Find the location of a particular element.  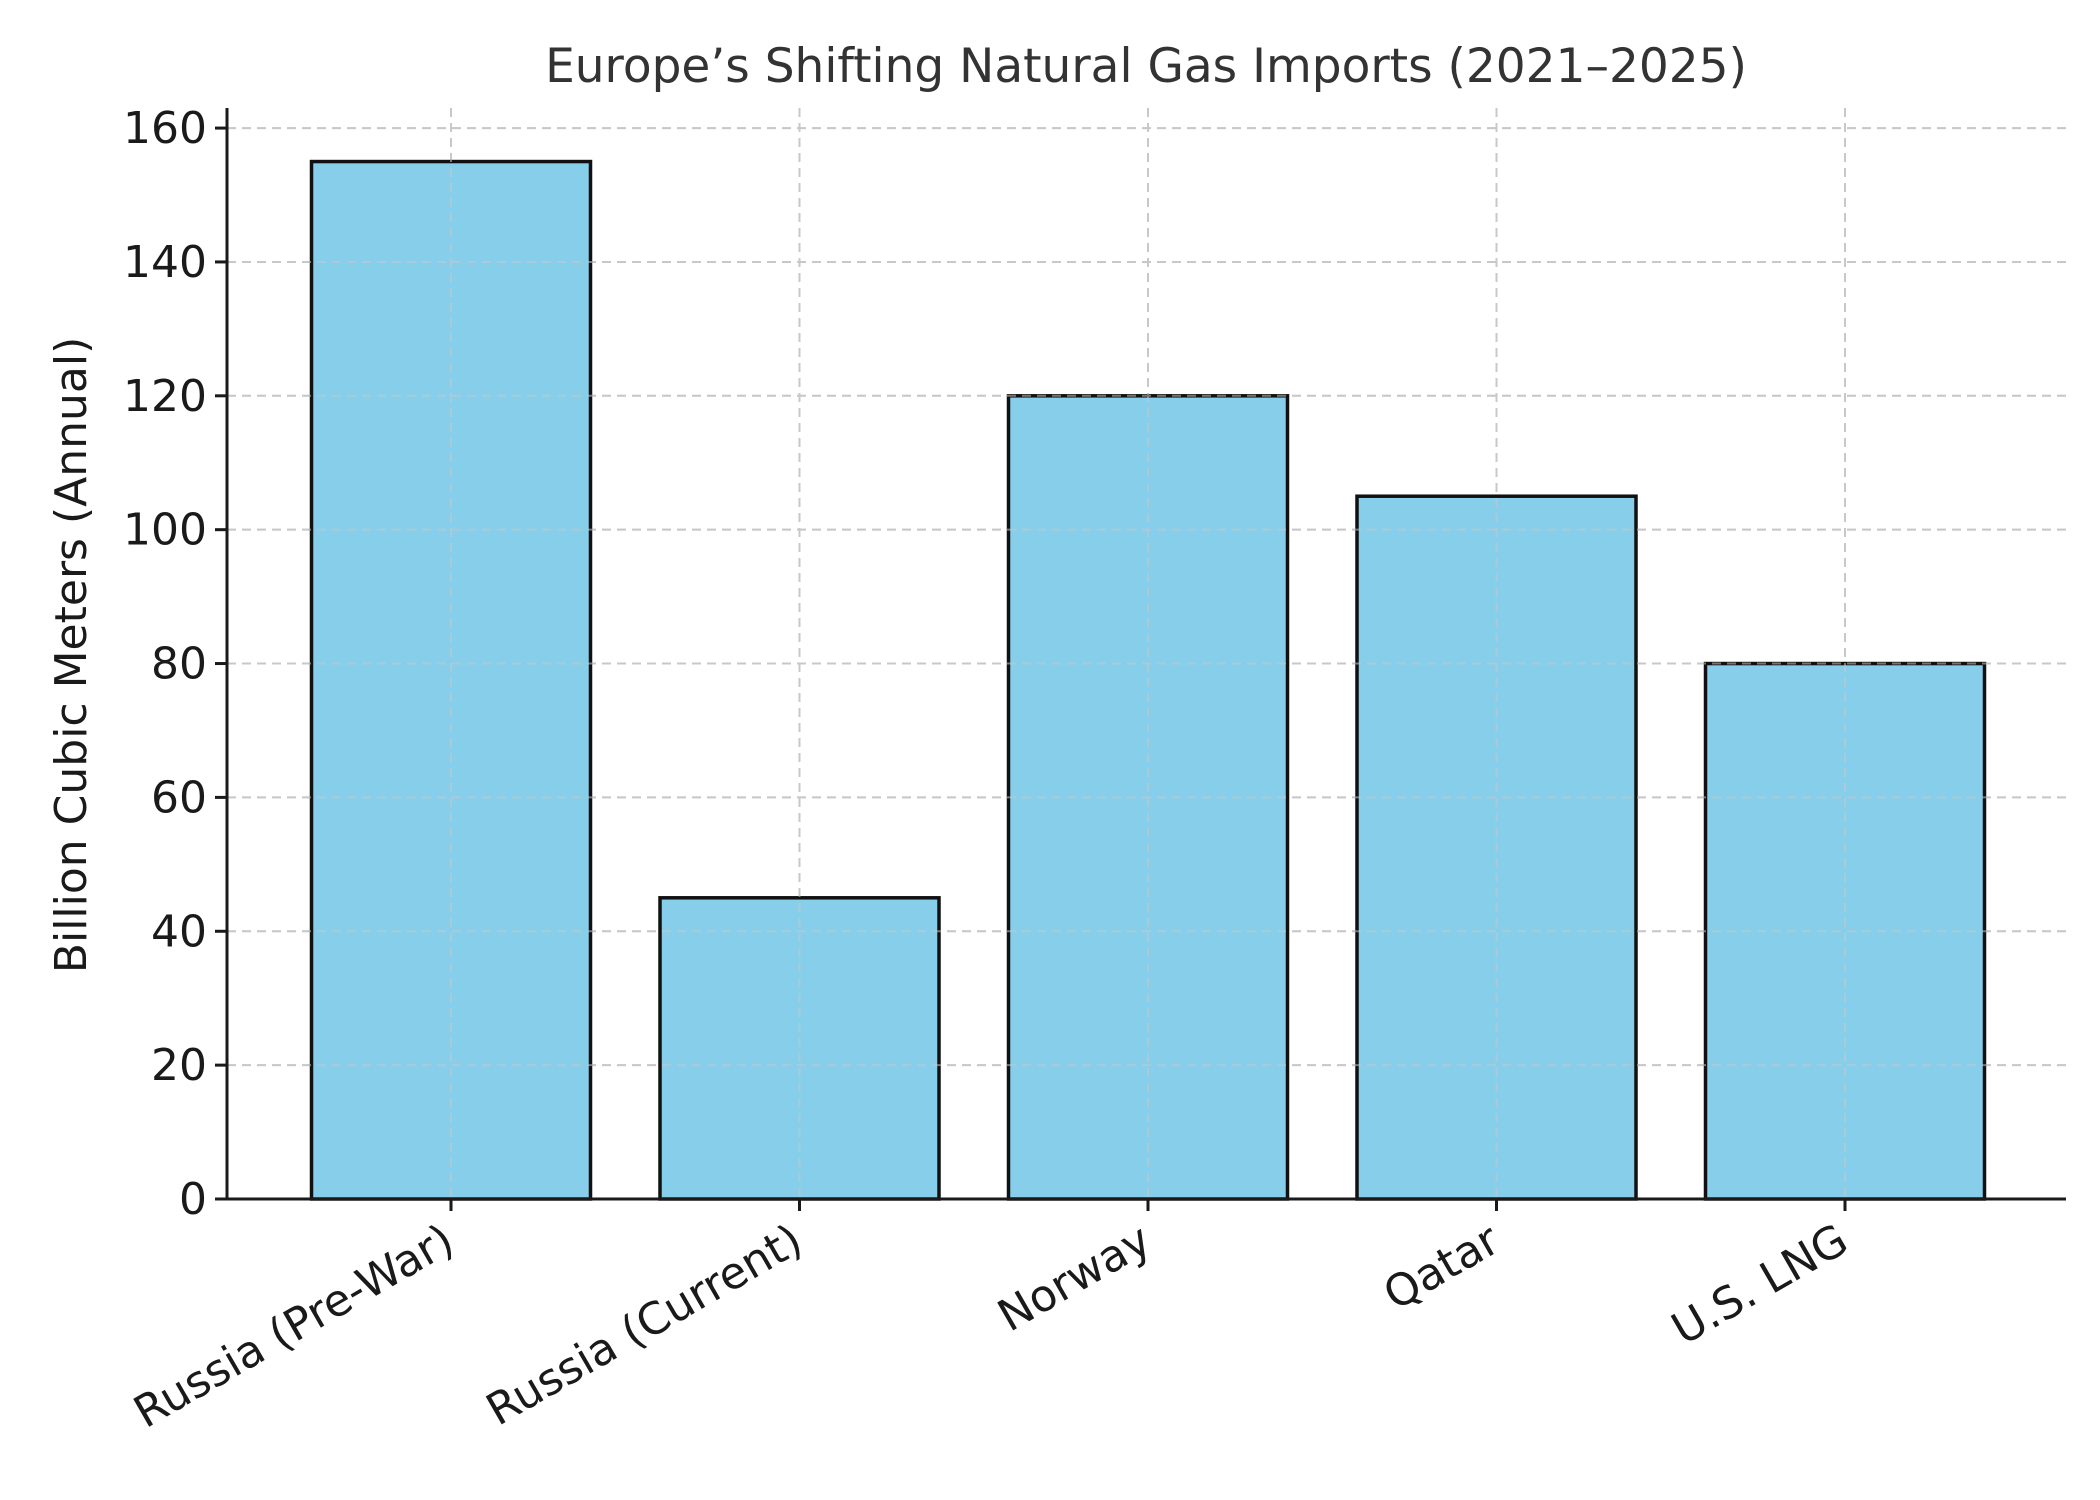

y-tick-label-7: 140 is located at coordinates (165, 262).